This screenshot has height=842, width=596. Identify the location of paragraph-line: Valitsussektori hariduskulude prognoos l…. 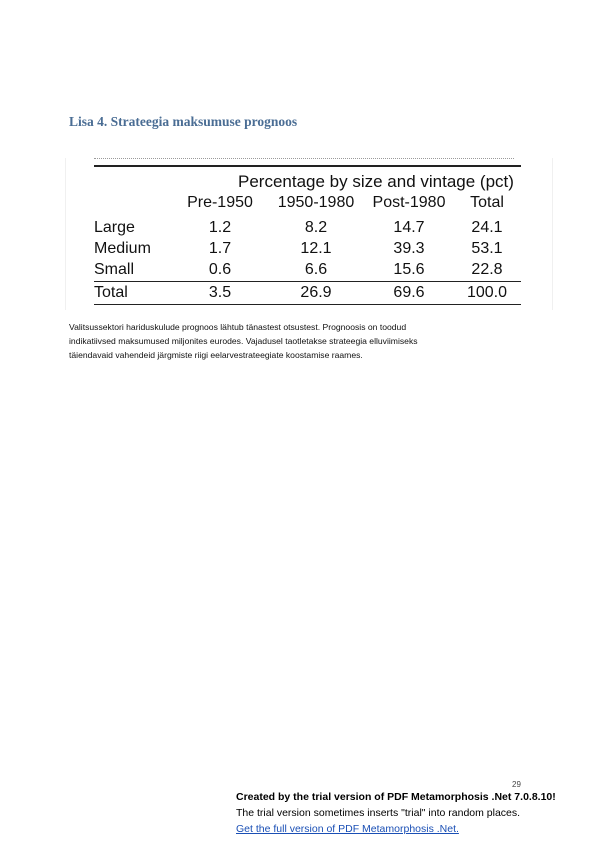
(238, 327).